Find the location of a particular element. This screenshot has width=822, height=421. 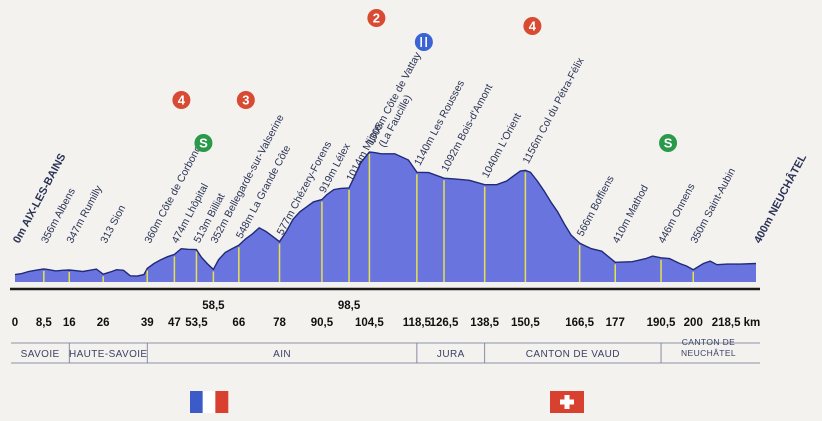

distance-tick-150-5: 150,5 is located at coordinates (525, 323).